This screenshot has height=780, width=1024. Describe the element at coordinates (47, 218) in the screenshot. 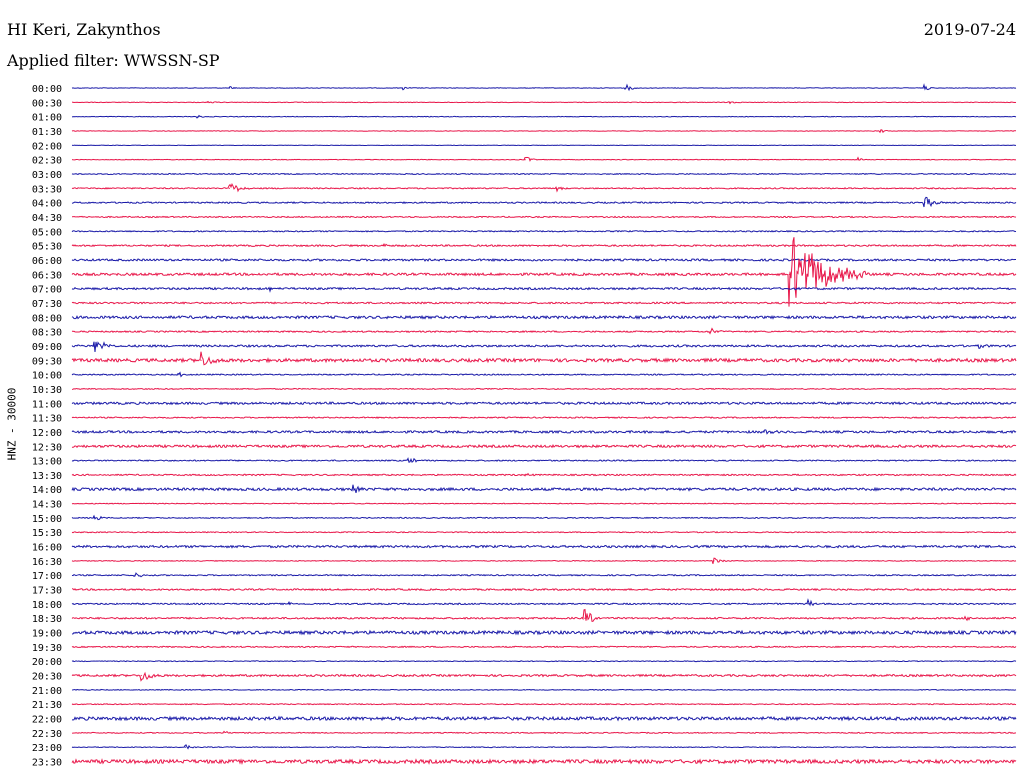

I see `row-time-label: 04:30` at that location.